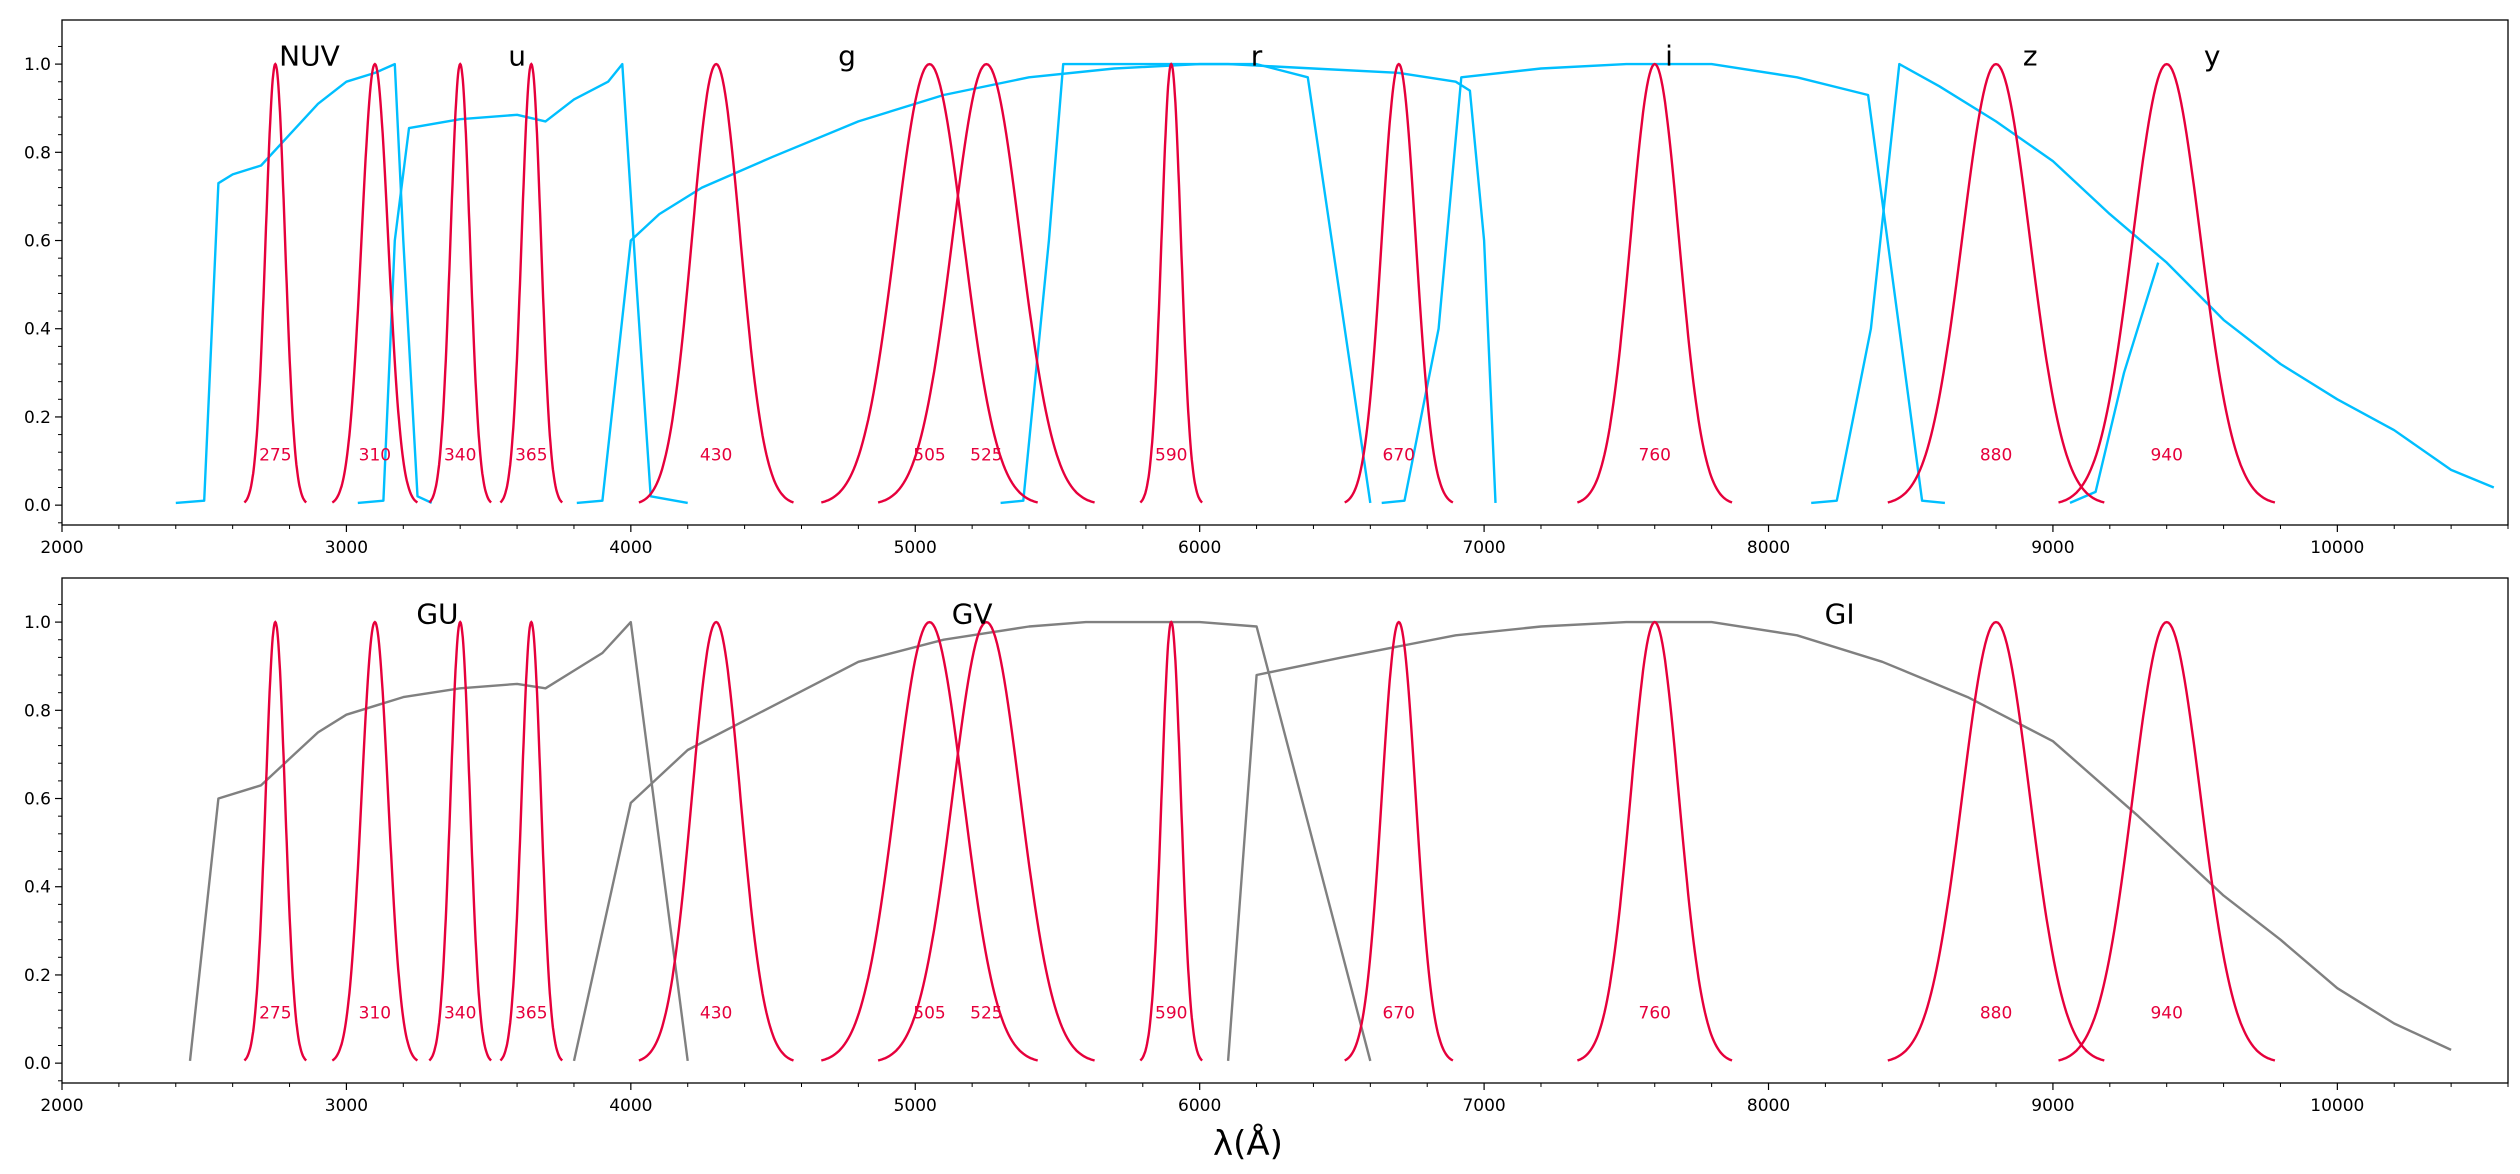 The image size is (2520, 1174). Describe the element at coordinates (2052, 1106) in the screenshot. I see `bottom-x-tick-label: 9000` at that location.